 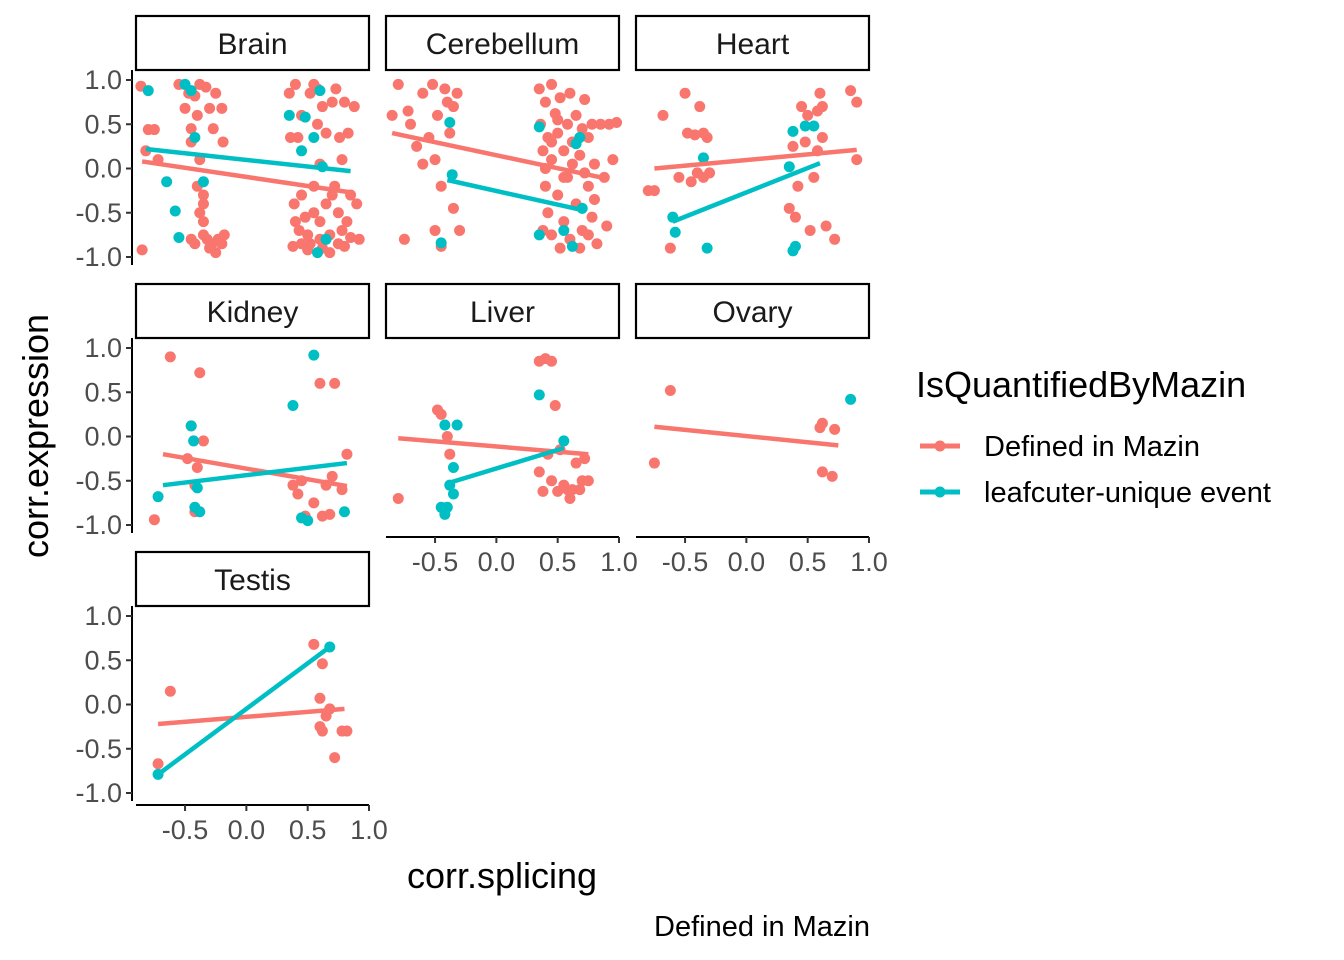 I want to click on y-tick-label: 0.0, so click(x=103, y=437).